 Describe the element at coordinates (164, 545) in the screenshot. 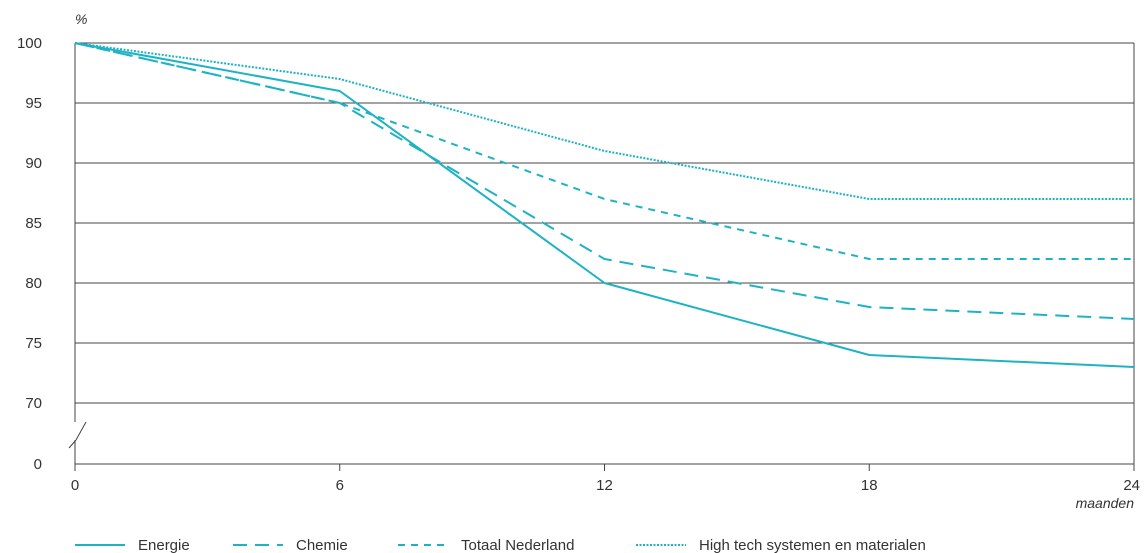

I see `legend-label: Energie` at that location.